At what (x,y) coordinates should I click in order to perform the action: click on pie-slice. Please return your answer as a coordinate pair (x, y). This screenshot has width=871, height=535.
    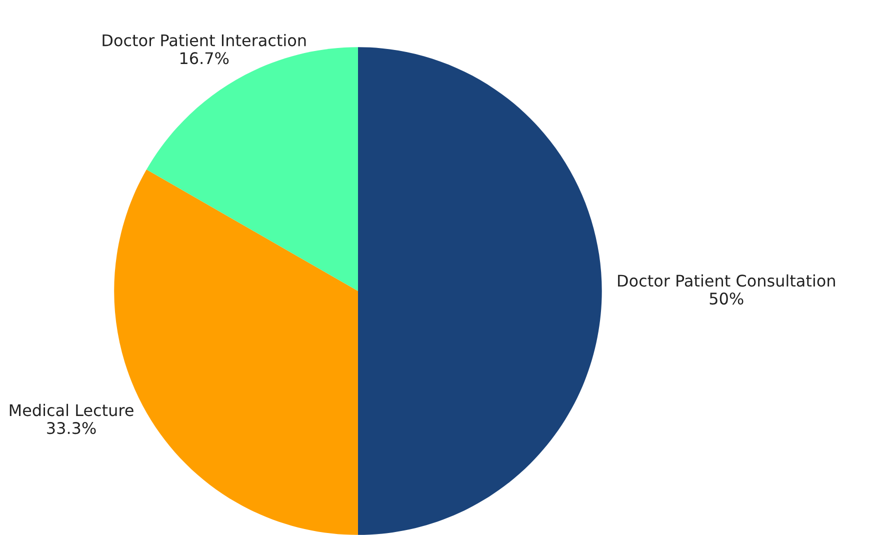
    Looking at the image, I should click on (252, 169).